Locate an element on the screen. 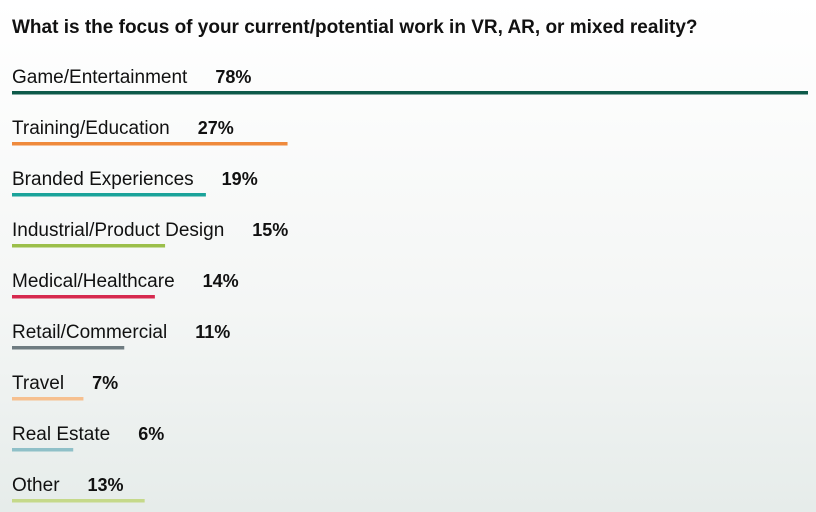  category-label: Industrial/Product Design is located at coordinates (118, 230).